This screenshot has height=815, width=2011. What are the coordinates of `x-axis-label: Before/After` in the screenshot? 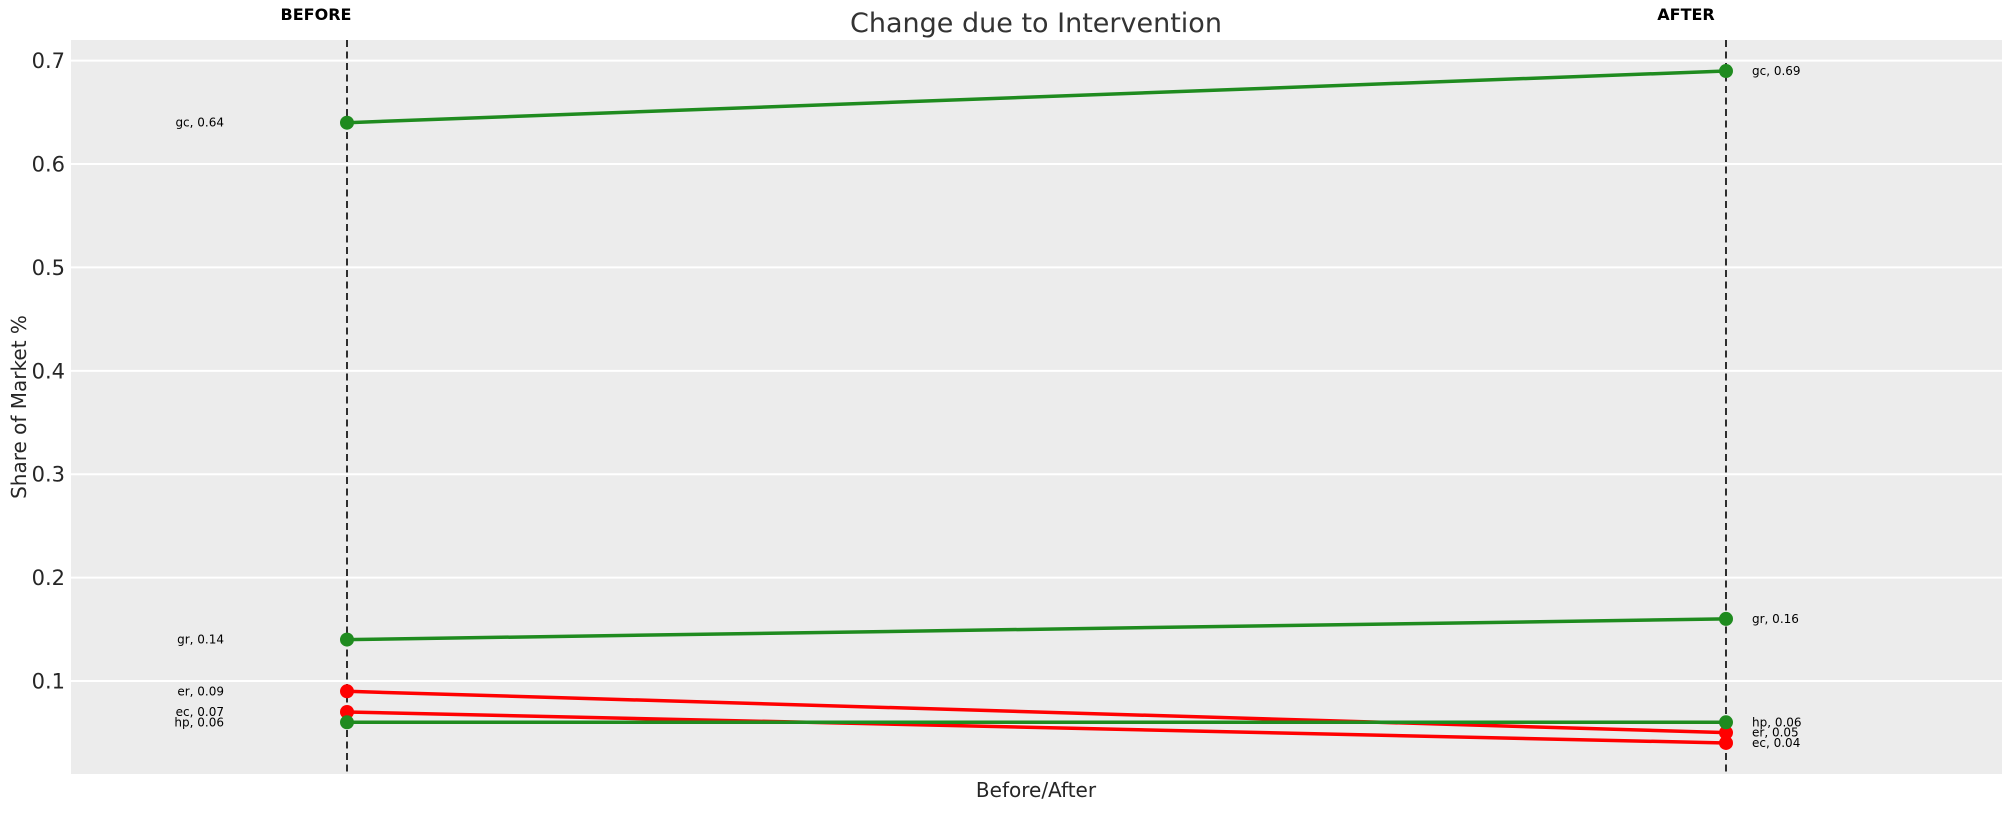 It's located at (1036, 790).